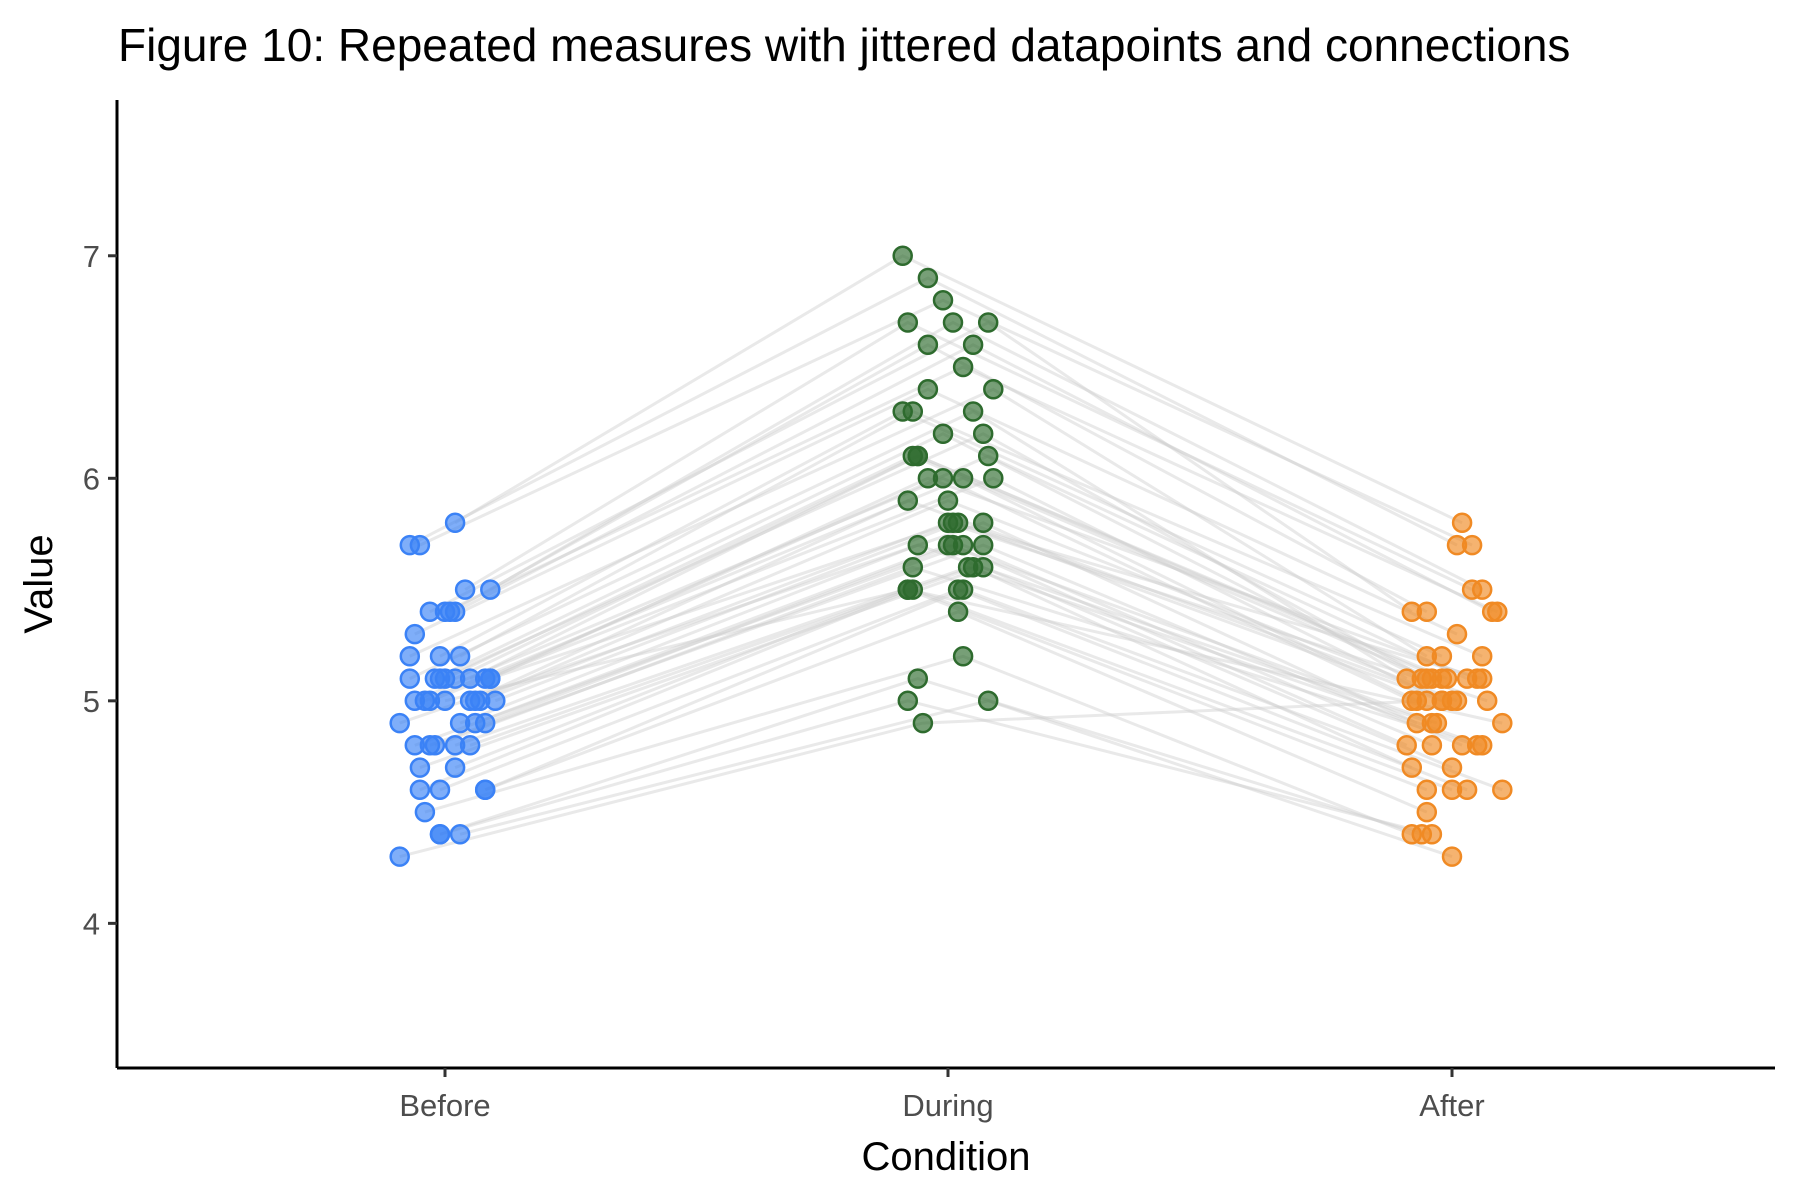 The height and width of the screenshot is (1200, 1800). What do you see at coordinates (100, 590) in the screenshot?
I see `y-ticks: 4 5 6 7` at bounding box center [100, 590].